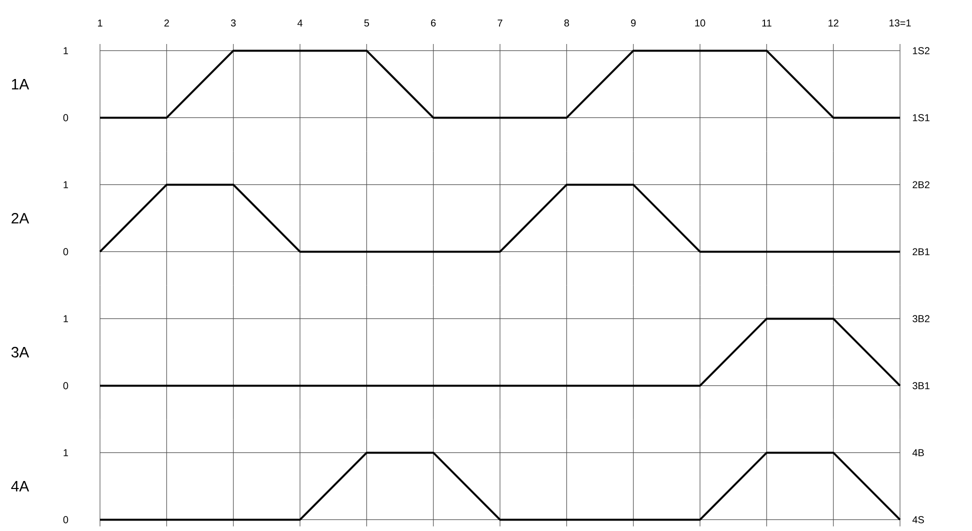 This screenshot has height=531, width=972. I want to click on y-axis-title: 2A, so click(21, 218).